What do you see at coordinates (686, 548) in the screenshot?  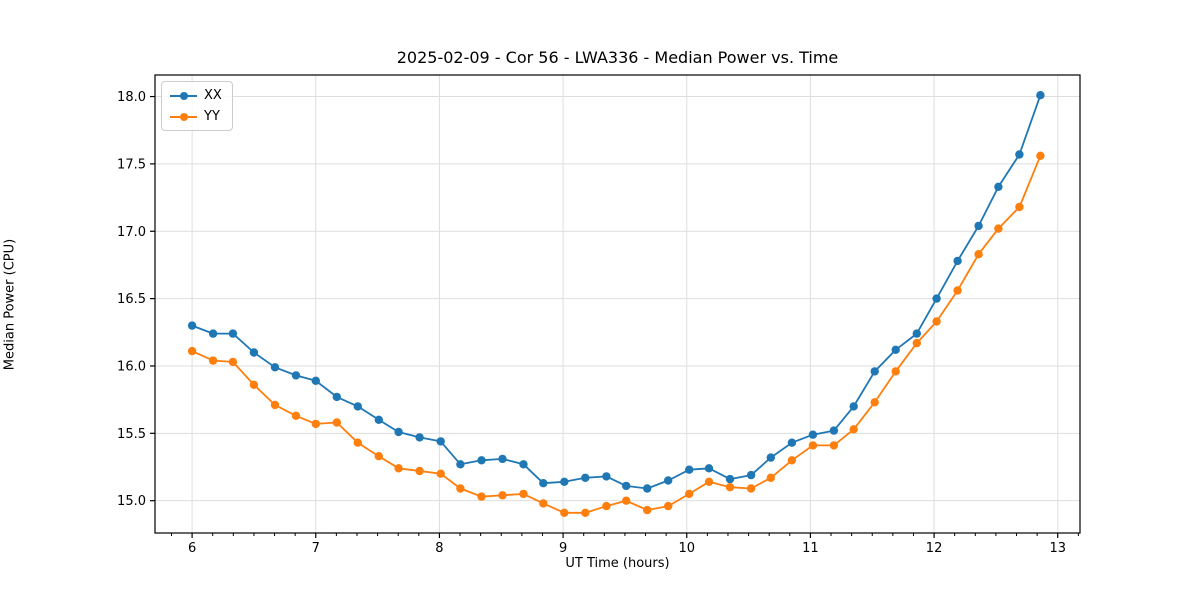 I see `x-tick-label: 10` at bounding box center [686, 548].